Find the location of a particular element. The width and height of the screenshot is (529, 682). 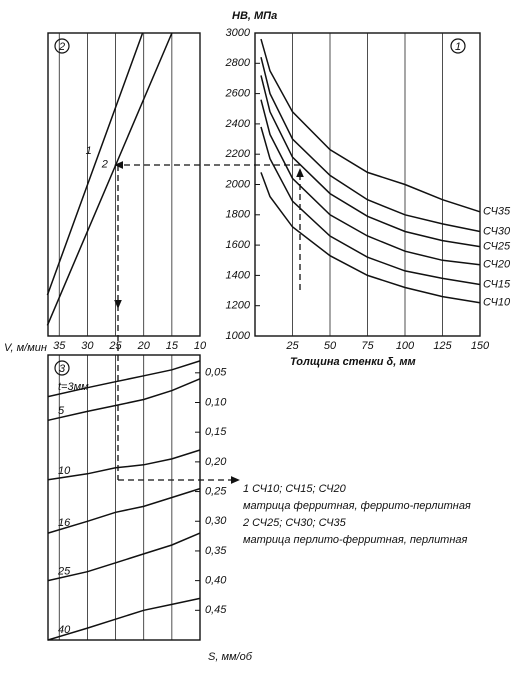

y-tick-label: 1000 is located at coordinates (238, 336).